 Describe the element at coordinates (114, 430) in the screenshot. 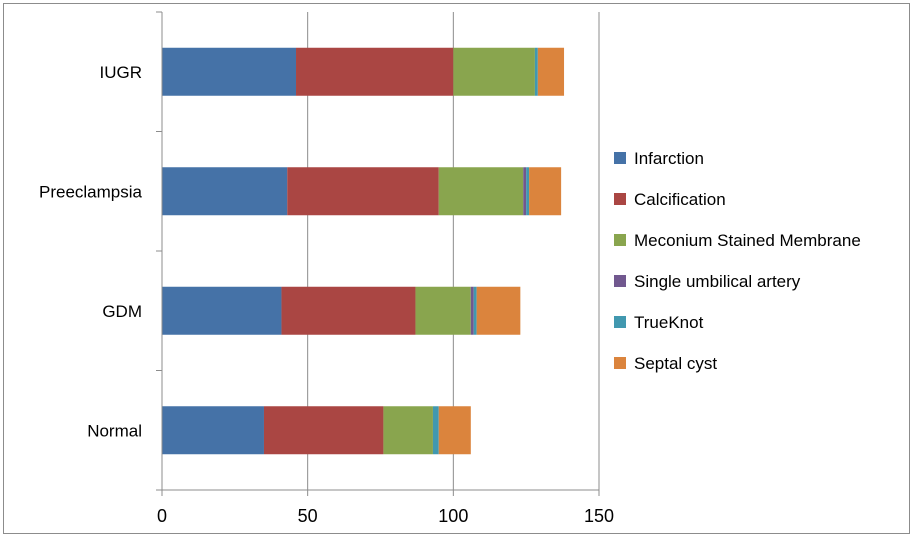

I see `category-label: Normal` at that location.